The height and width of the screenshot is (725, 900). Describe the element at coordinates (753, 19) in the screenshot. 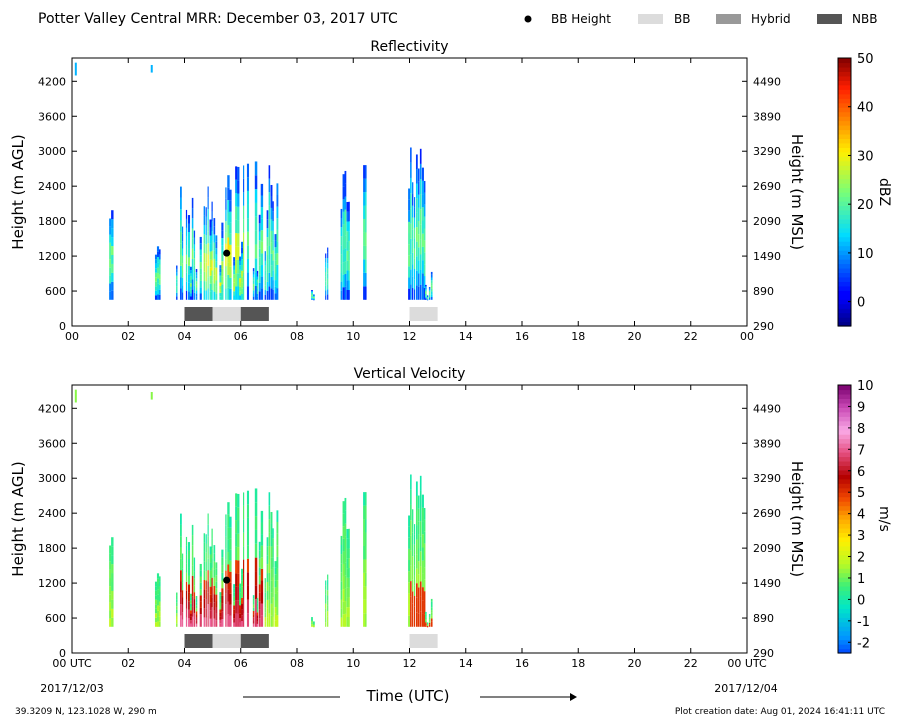

I see `legend-item-hybrid: Hybrid` at that location.